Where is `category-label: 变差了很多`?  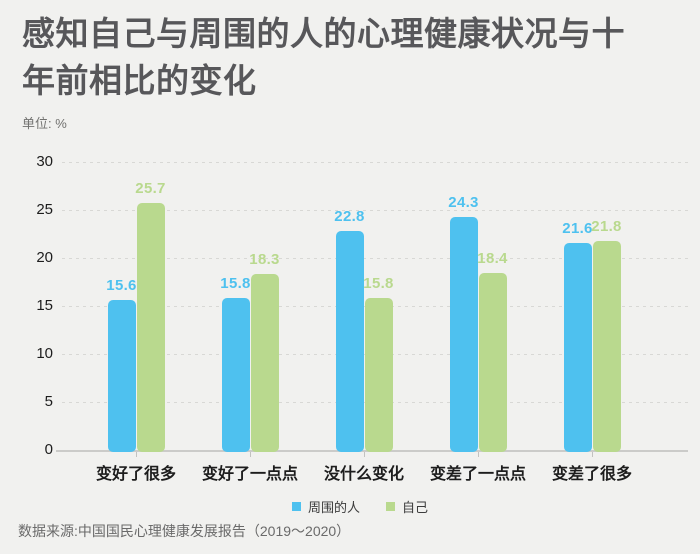
category-label: 变差了很多 is located at coordinates (591, 474).